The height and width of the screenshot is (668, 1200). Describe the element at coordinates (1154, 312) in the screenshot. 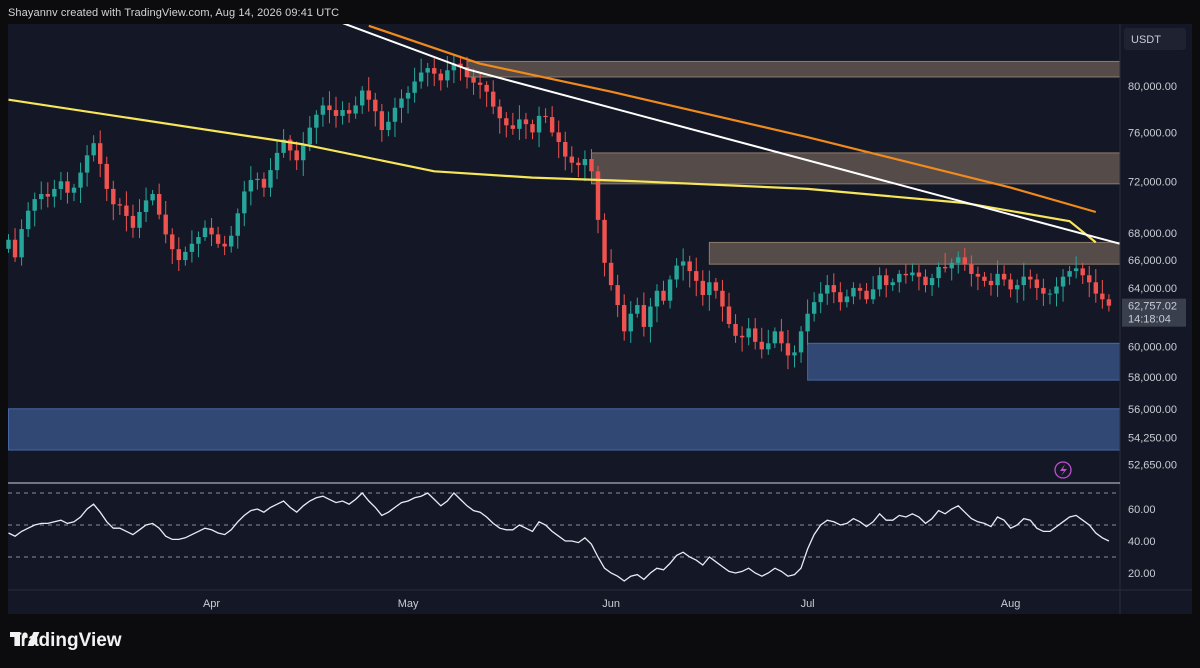

I see `current-price-tag` at that location.